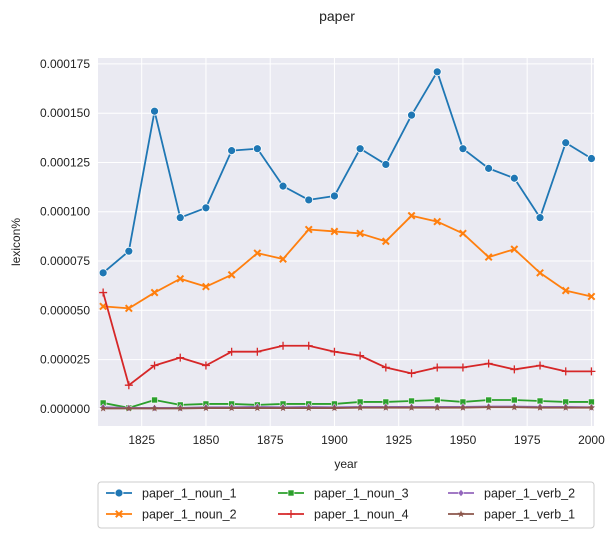 Image resolution: width=614 pixels, height=537 pixels. I want to click on legend-item: paper_1_noun_3, so click(343, 494).